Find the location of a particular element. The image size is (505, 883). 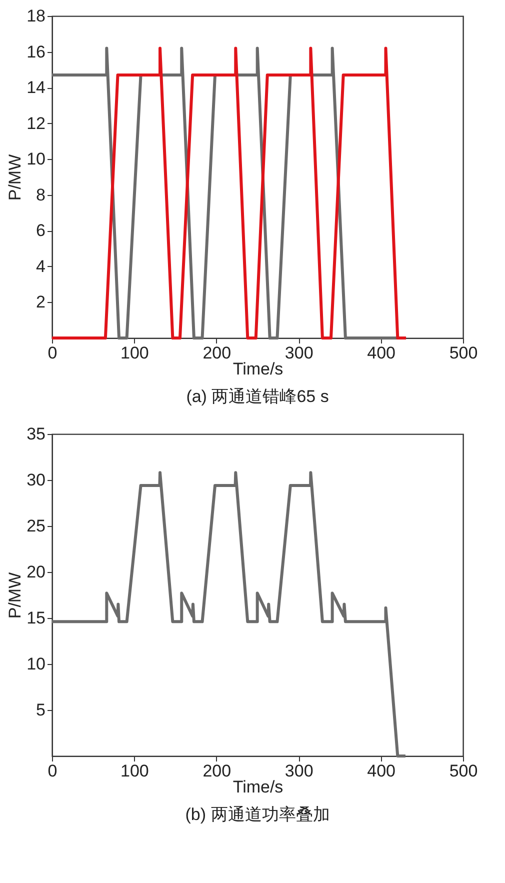

text: (b) 两通道功率叠加 is located at coordinates (257, 814).